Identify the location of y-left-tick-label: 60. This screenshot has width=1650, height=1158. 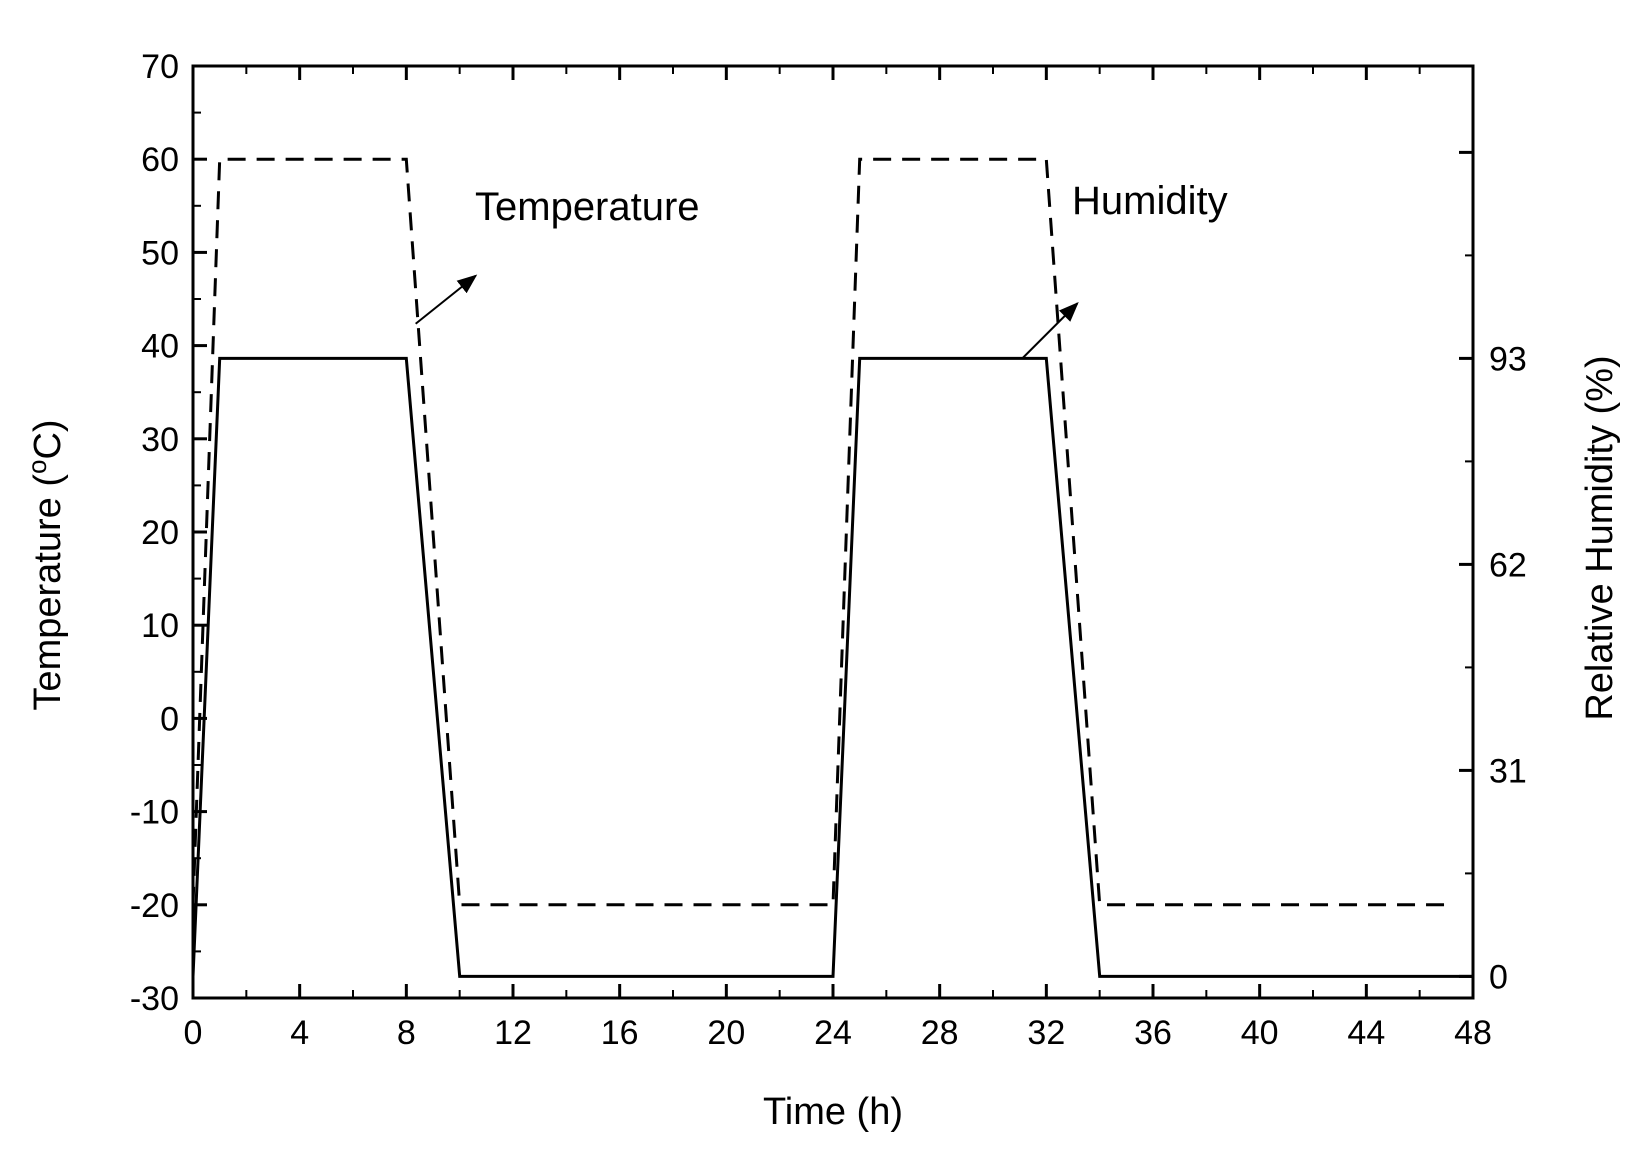
(160, 160).